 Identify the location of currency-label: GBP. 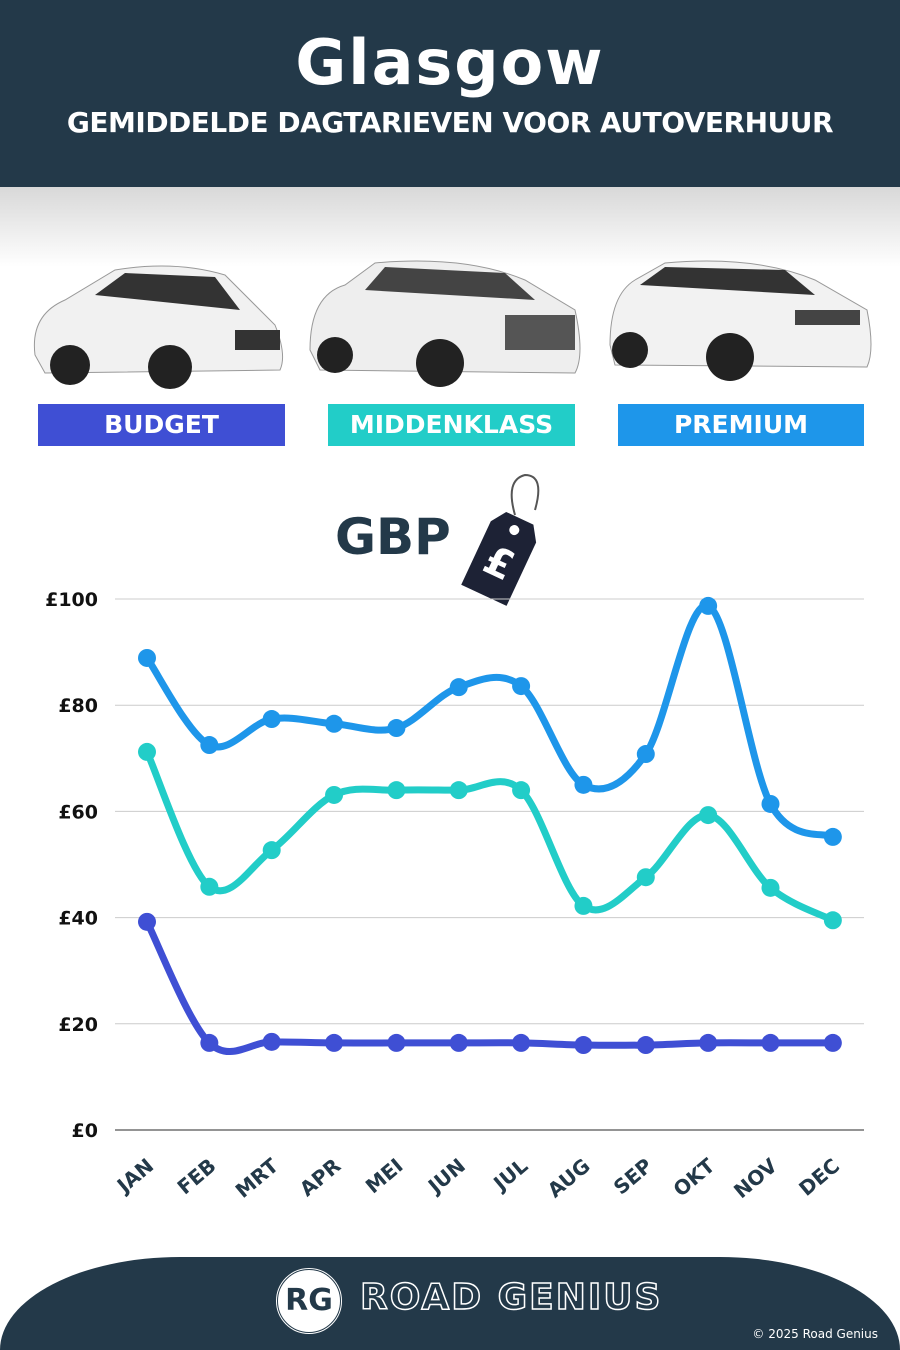
(393, 537).